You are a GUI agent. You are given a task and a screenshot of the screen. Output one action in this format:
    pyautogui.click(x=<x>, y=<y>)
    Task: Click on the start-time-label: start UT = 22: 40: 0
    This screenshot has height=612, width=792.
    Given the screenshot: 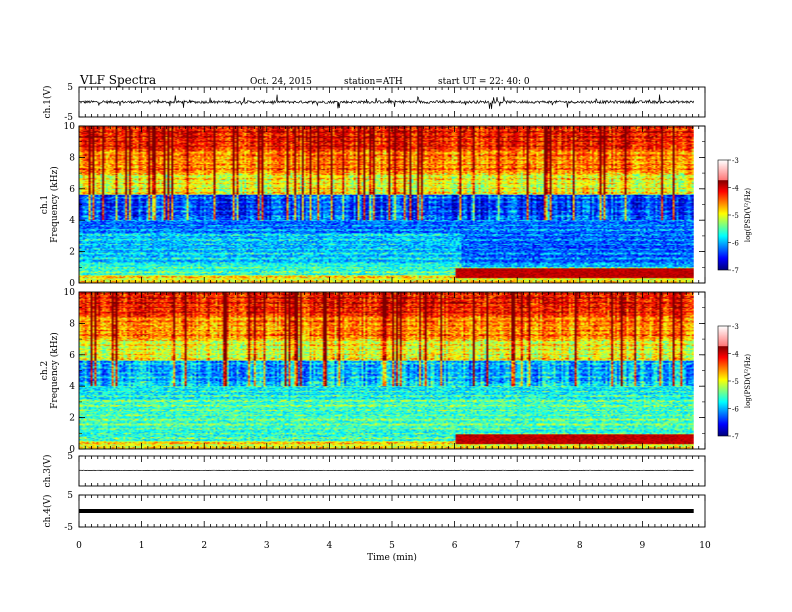 What is the action you would take?
    pyautogui.click(x=484, y=82)
    